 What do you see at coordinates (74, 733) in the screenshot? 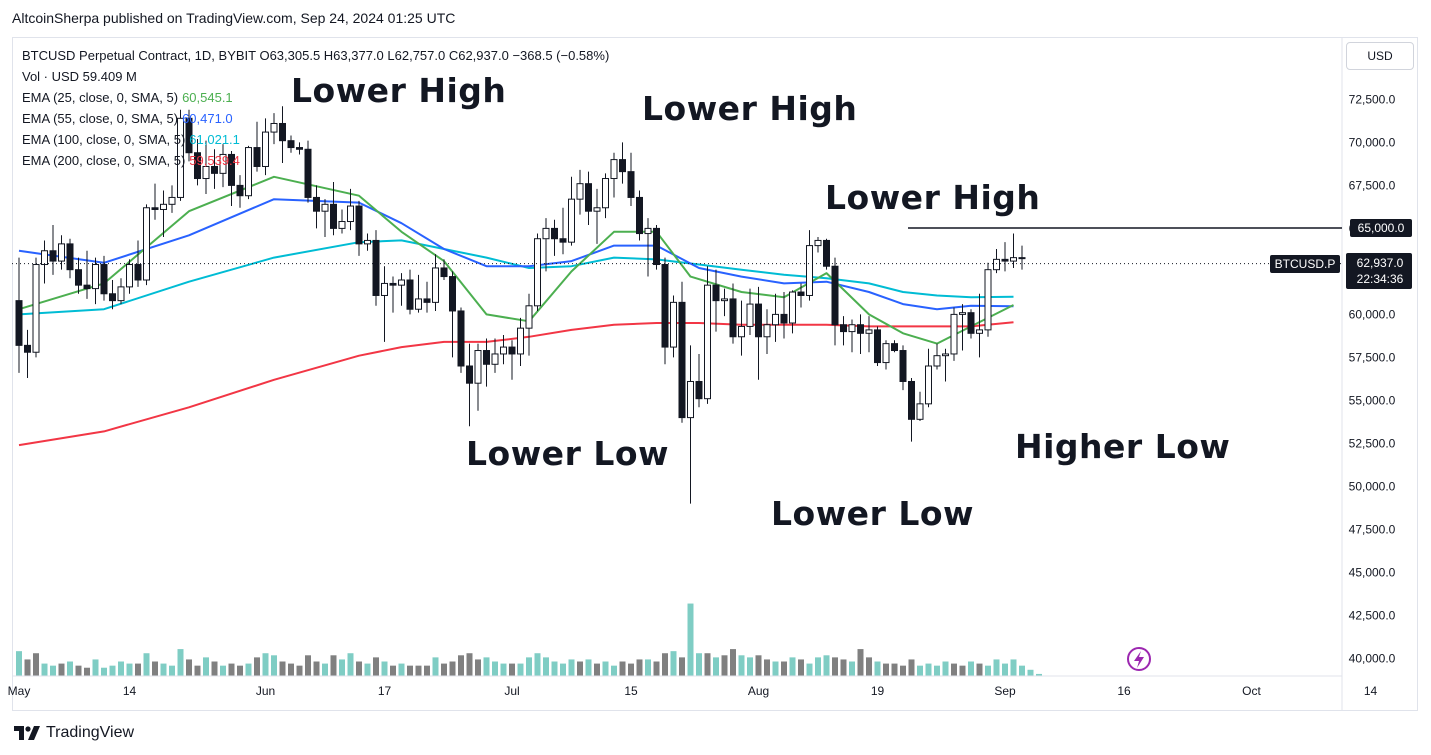
I see `footer-brand: TradingView` at bounding box center [74, 733].